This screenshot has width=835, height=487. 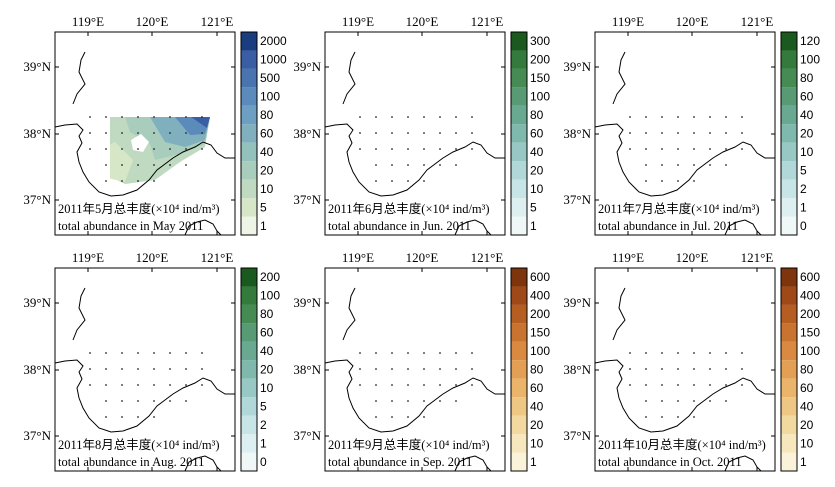 I want to click on panel-subtitle: total abundance in Jun. 2011, so click(x=399, y=226).